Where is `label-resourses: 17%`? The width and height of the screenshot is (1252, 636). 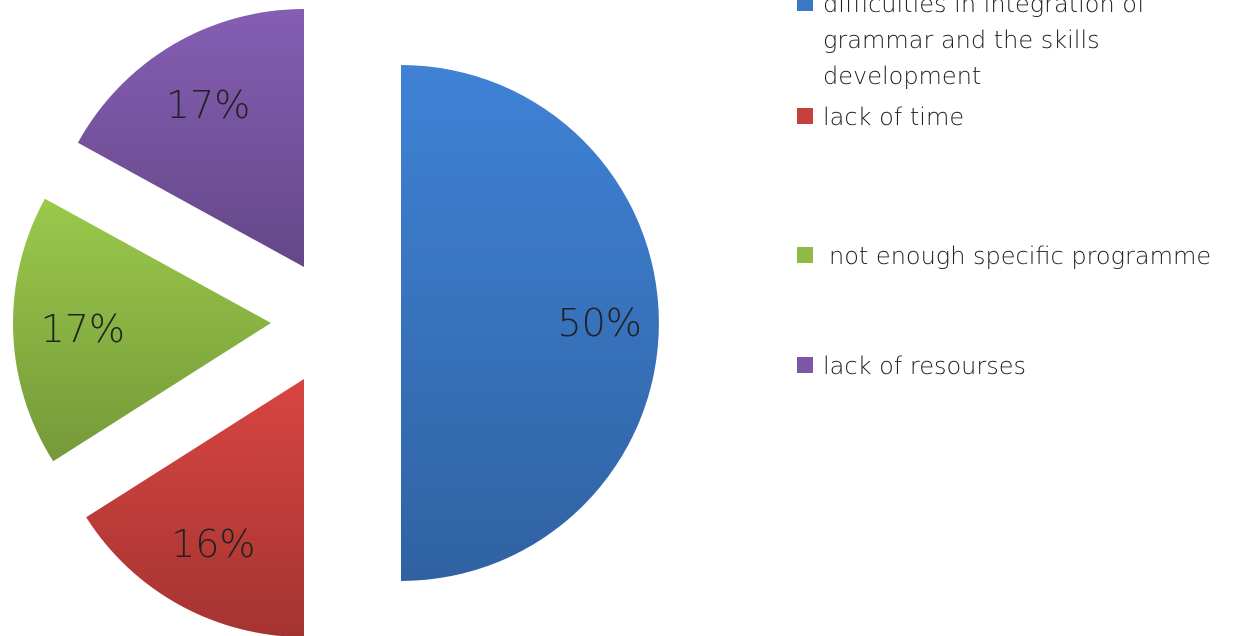 label-resourses: 17% is located at coordinates (208, 105).